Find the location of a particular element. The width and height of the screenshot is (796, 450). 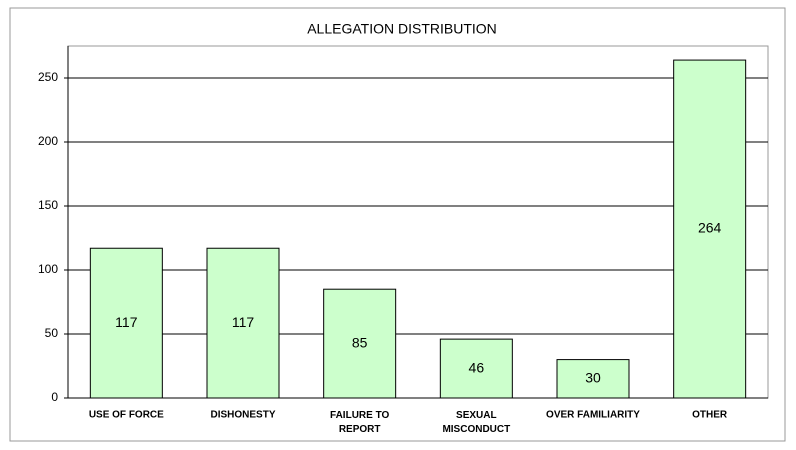

value-label: 30 is located at coordinates (593, 378).